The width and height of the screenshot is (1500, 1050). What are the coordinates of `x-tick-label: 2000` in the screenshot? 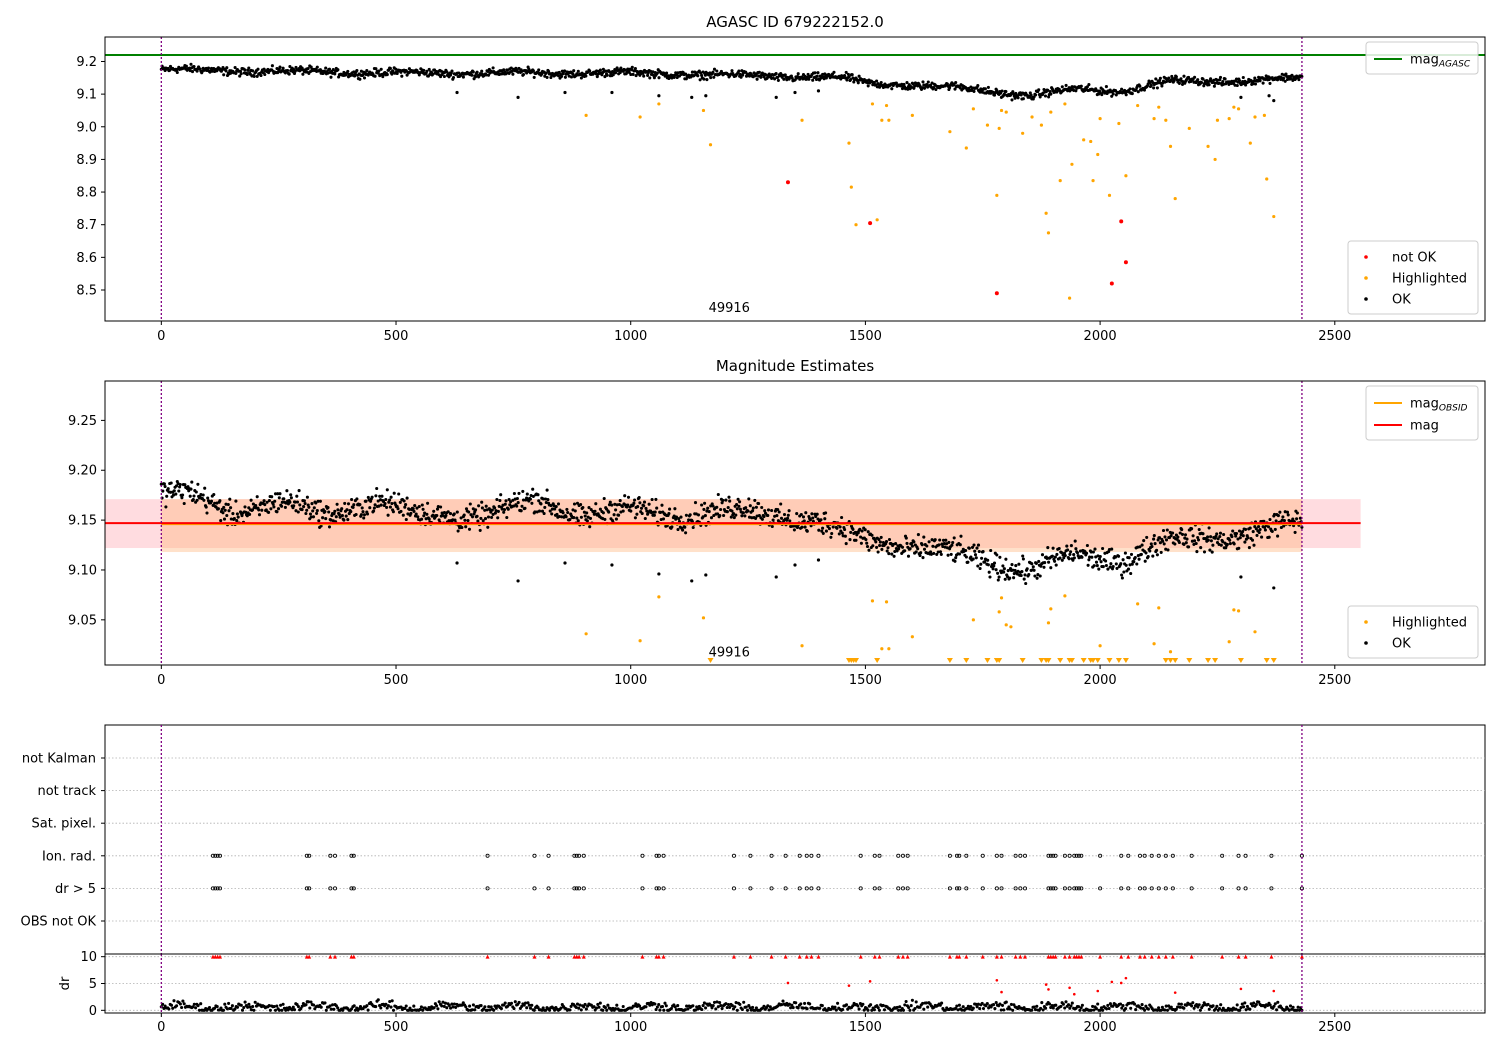 It's located at (1100, 336).